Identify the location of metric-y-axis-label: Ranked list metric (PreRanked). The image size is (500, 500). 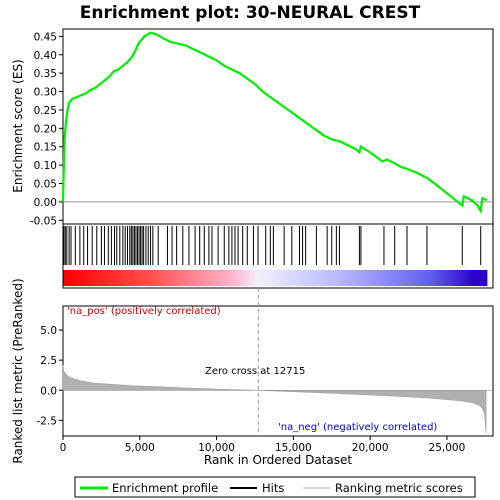
(18, 370).